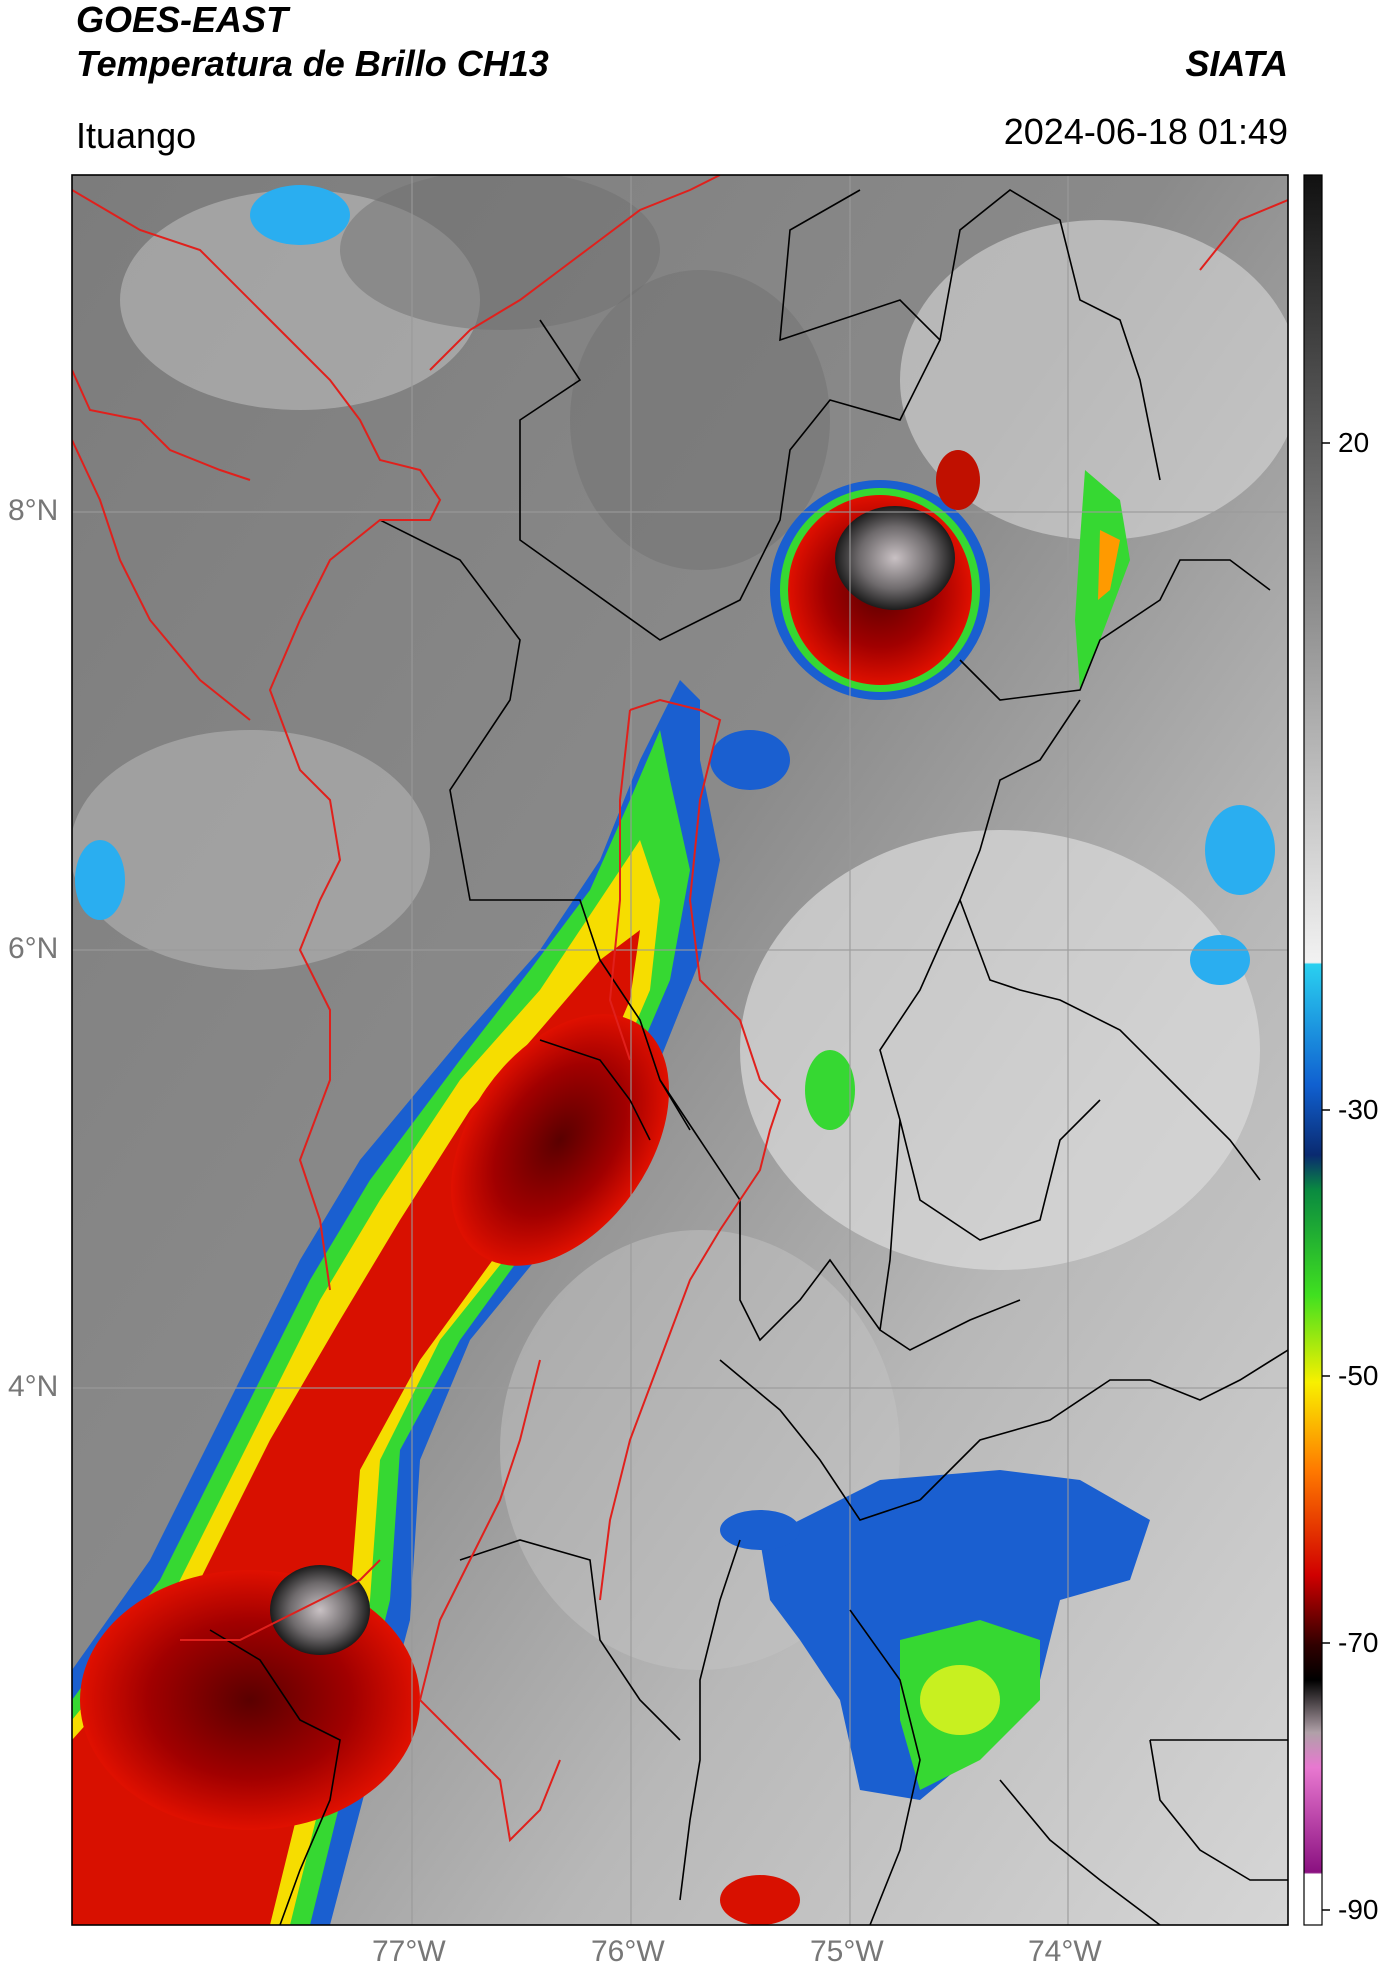 This screenshot has height=1981, width=1384. Describe the element at coordinates (1326, 1176) in the screenshot. I see `colorbar-ticks` at that location.